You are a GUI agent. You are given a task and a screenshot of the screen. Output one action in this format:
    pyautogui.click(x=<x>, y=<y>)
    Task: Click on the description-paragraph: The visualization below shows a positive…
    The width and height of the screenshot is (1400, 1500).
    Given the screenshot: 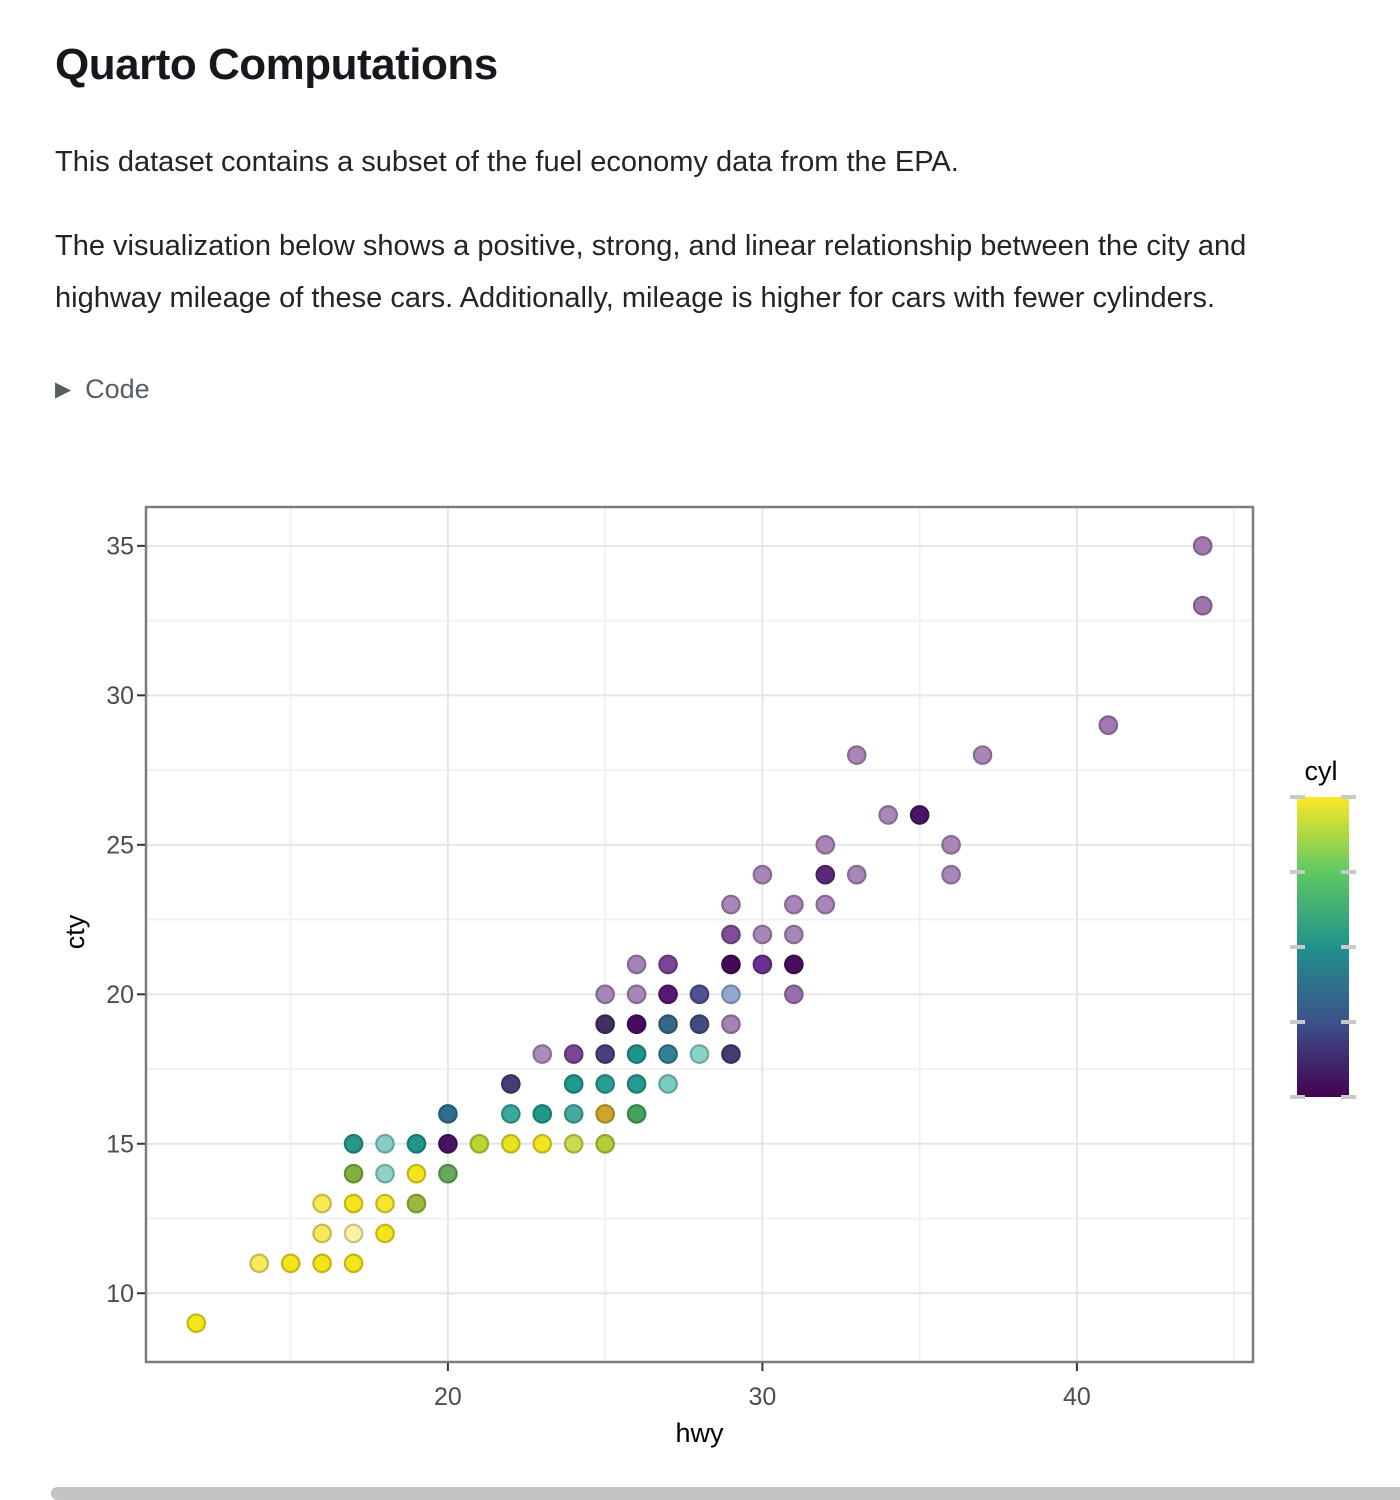 What is the action you would take?
    pyautogui.click(x=651, y=272)
    